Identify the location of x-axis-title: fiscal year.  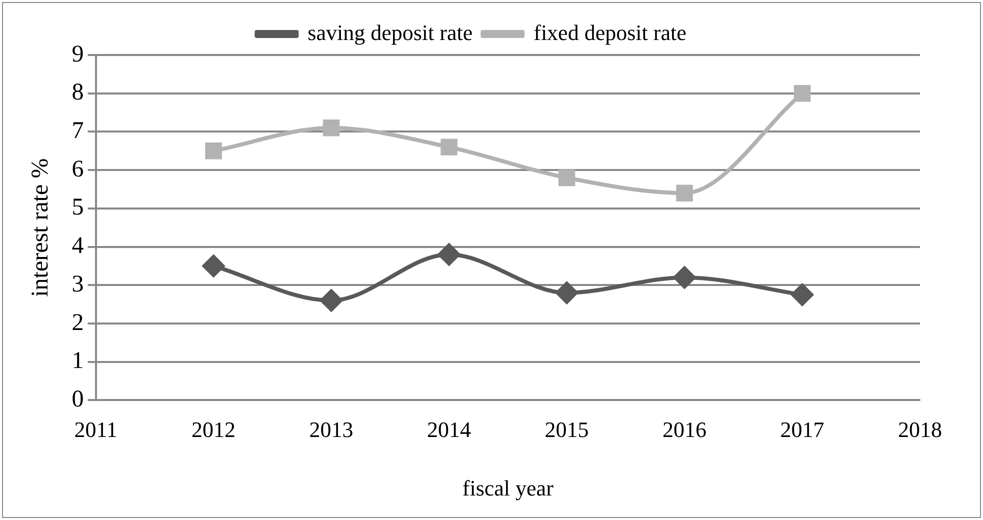
(508, 488).